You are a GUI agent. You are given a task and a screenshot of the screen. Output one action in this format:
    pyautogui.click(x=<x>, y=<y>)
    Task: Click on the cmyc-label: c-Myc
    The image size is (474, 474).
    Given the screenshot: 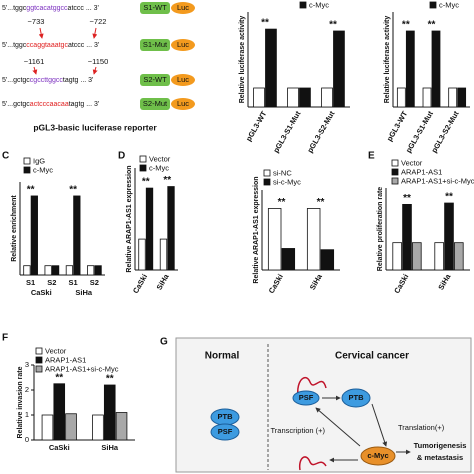 What is the action you would take?
    pyautogui.click(x=377, y=455)
    